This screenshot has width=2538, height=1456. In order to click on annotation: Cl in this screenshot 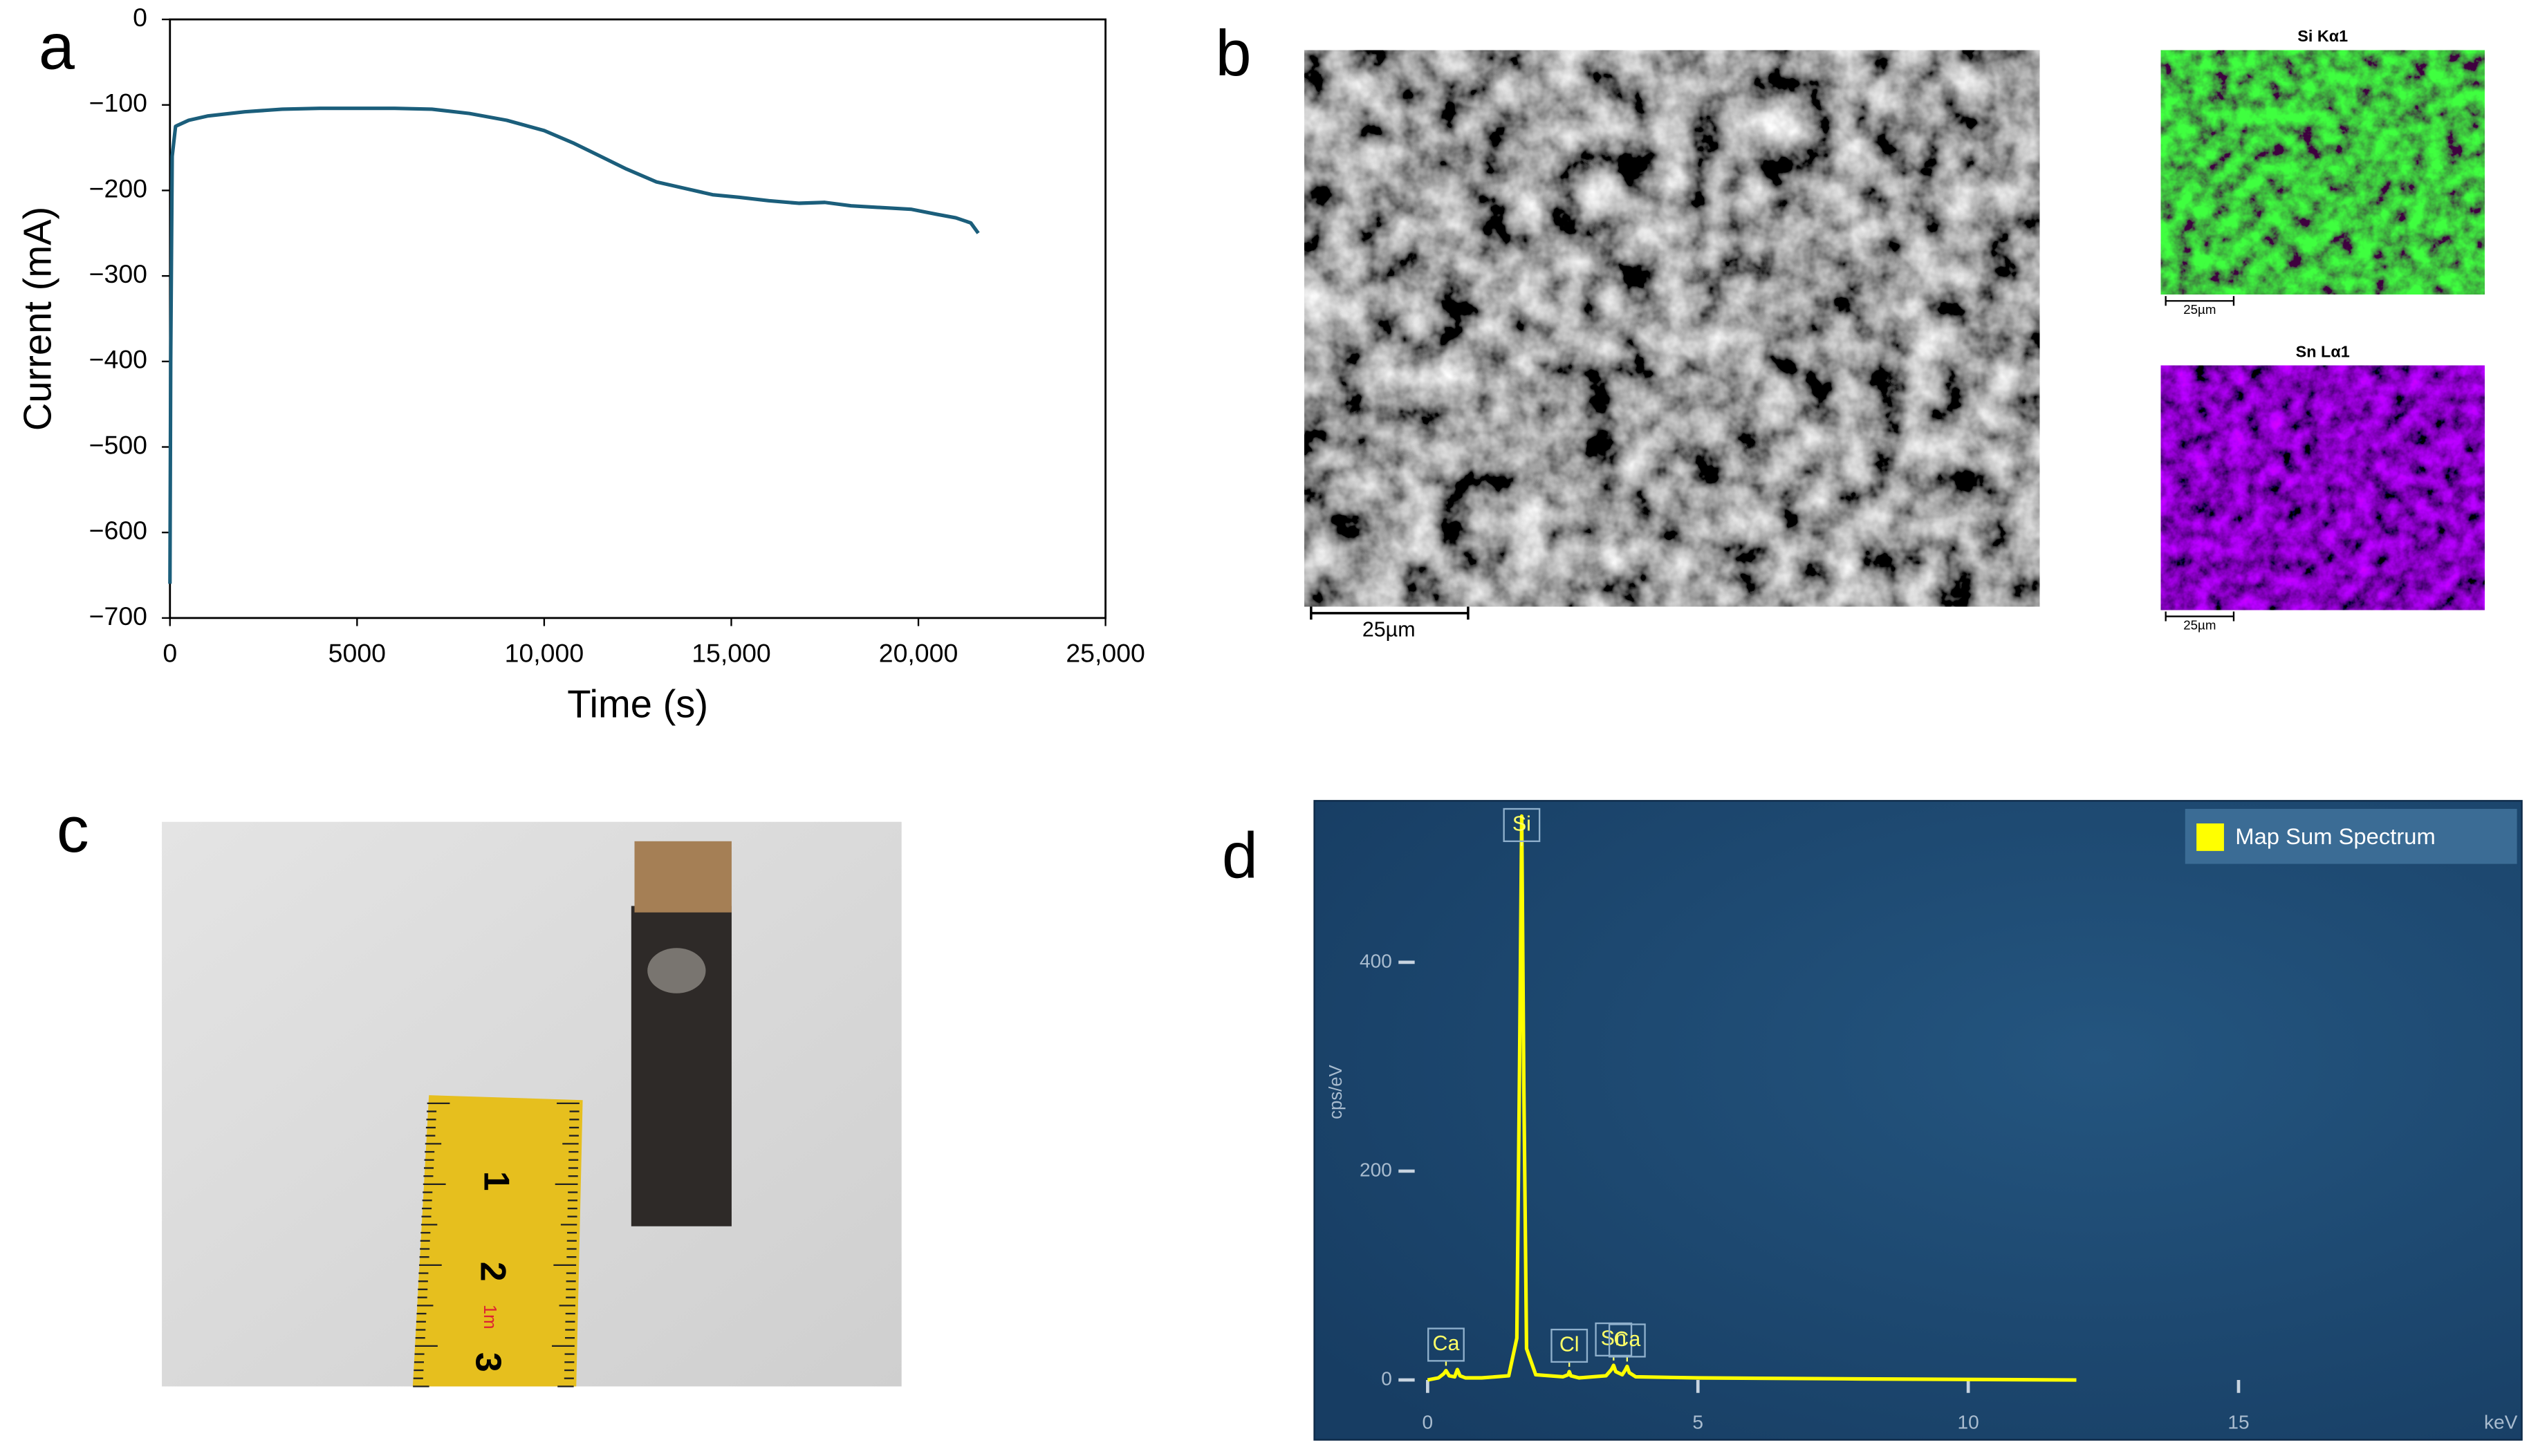, I will do `click(1569, 1344)`.